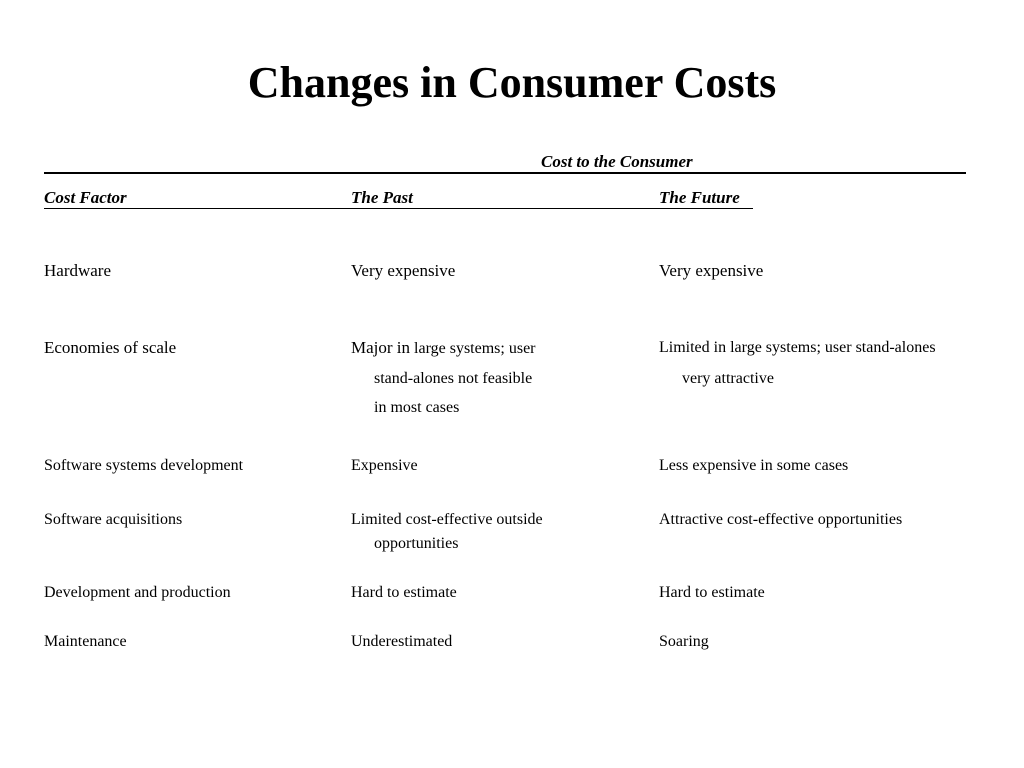  What do you see at coordinates (699, 197) in the screenshot?
I see `column-header-future: The Future` at bounding box center [699, 197].